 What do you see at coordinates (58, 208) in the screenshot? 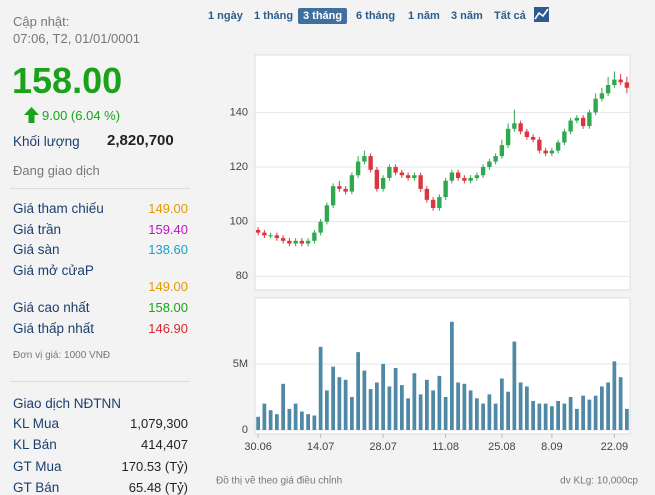
I see `price-row-label: Giá tham chiếu` at bounding box center [58, 208].